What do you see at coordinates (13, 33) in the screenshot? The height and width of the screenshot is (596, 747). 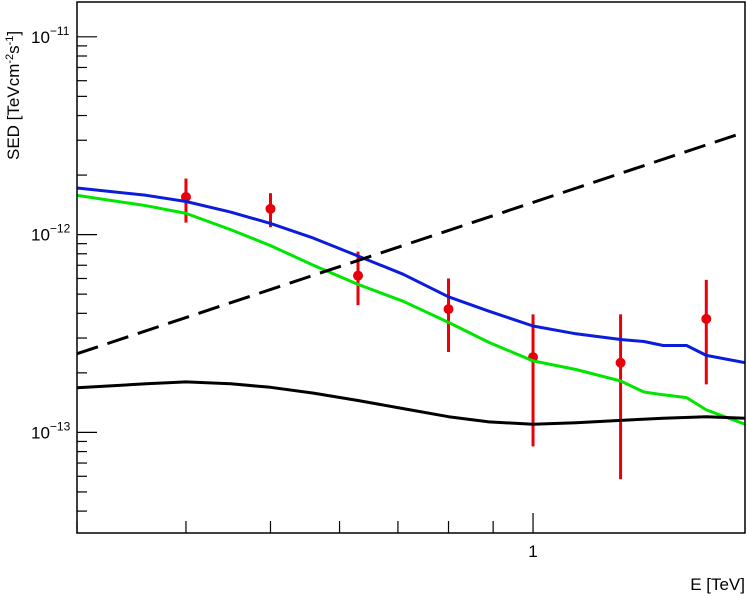 I see `y-axis-label-tail: ]` at bounding box center [13, 33].